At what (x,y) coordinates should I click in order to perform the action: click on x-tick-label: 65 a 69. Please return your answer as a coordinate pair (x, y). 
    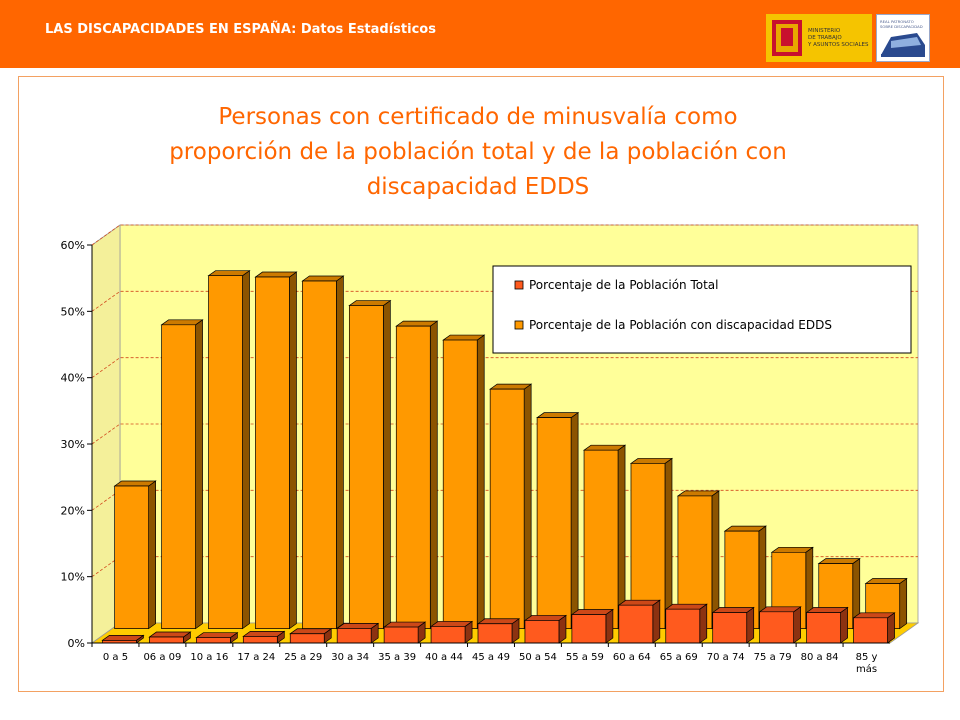
    Looking at the image, I should click on (679, 657).